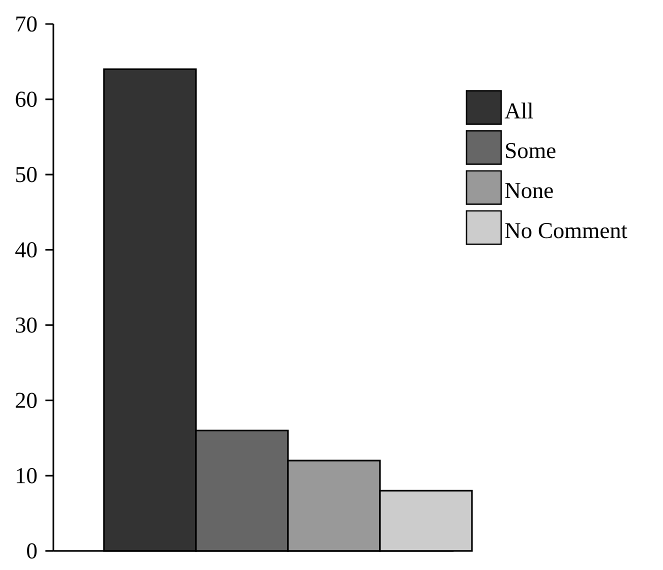  I want to click on y-tick-label: 50, so click(26, 174).